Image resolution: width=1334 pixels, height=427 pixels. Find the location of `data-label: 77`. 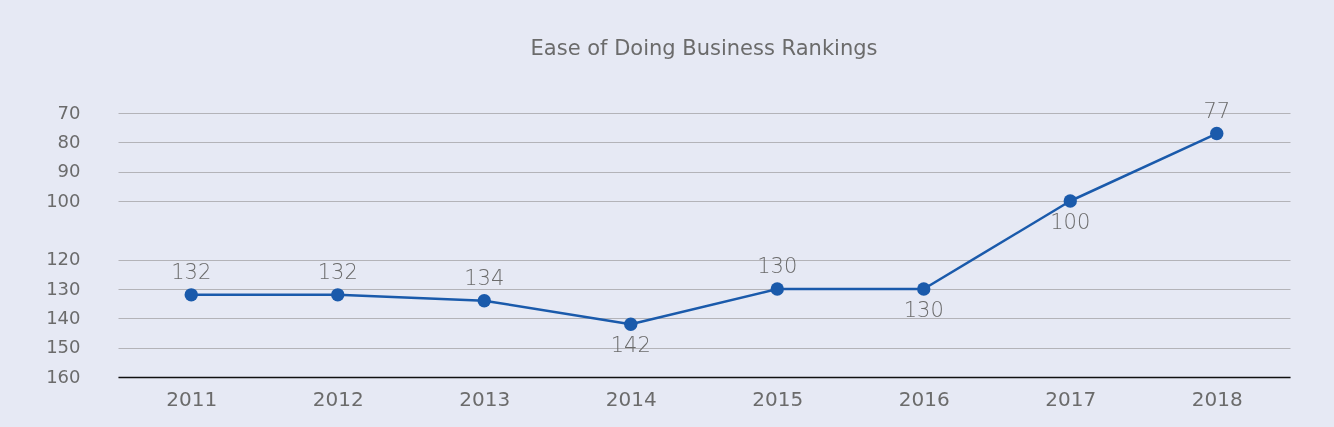

data-label: 77 is located at coordinates (1217, 110).